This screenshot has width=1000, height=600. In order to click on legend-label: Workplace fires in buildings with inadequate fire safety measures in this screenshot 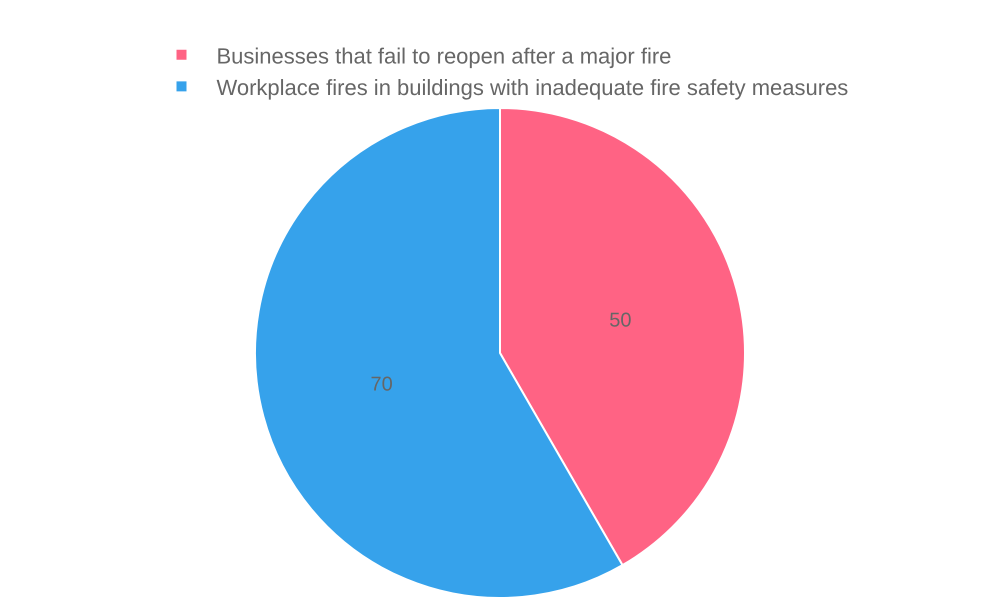, I will do `click(532, 87)`.